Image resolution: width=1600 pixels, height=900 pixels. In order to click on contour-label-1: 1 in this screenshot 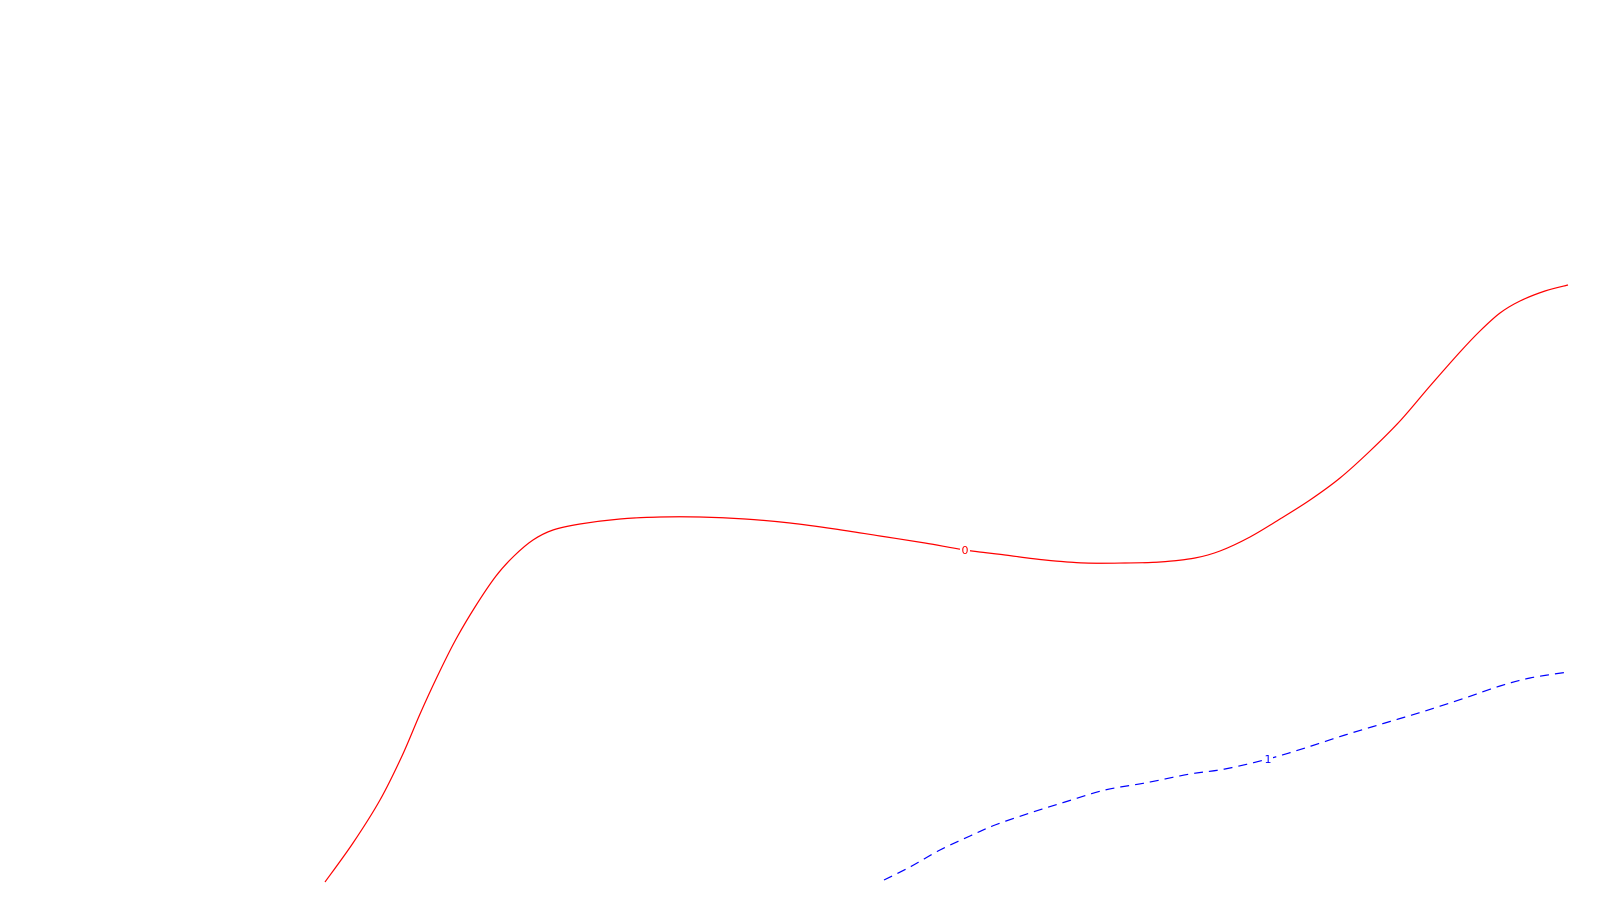, I will do `click(1268, 759)`.